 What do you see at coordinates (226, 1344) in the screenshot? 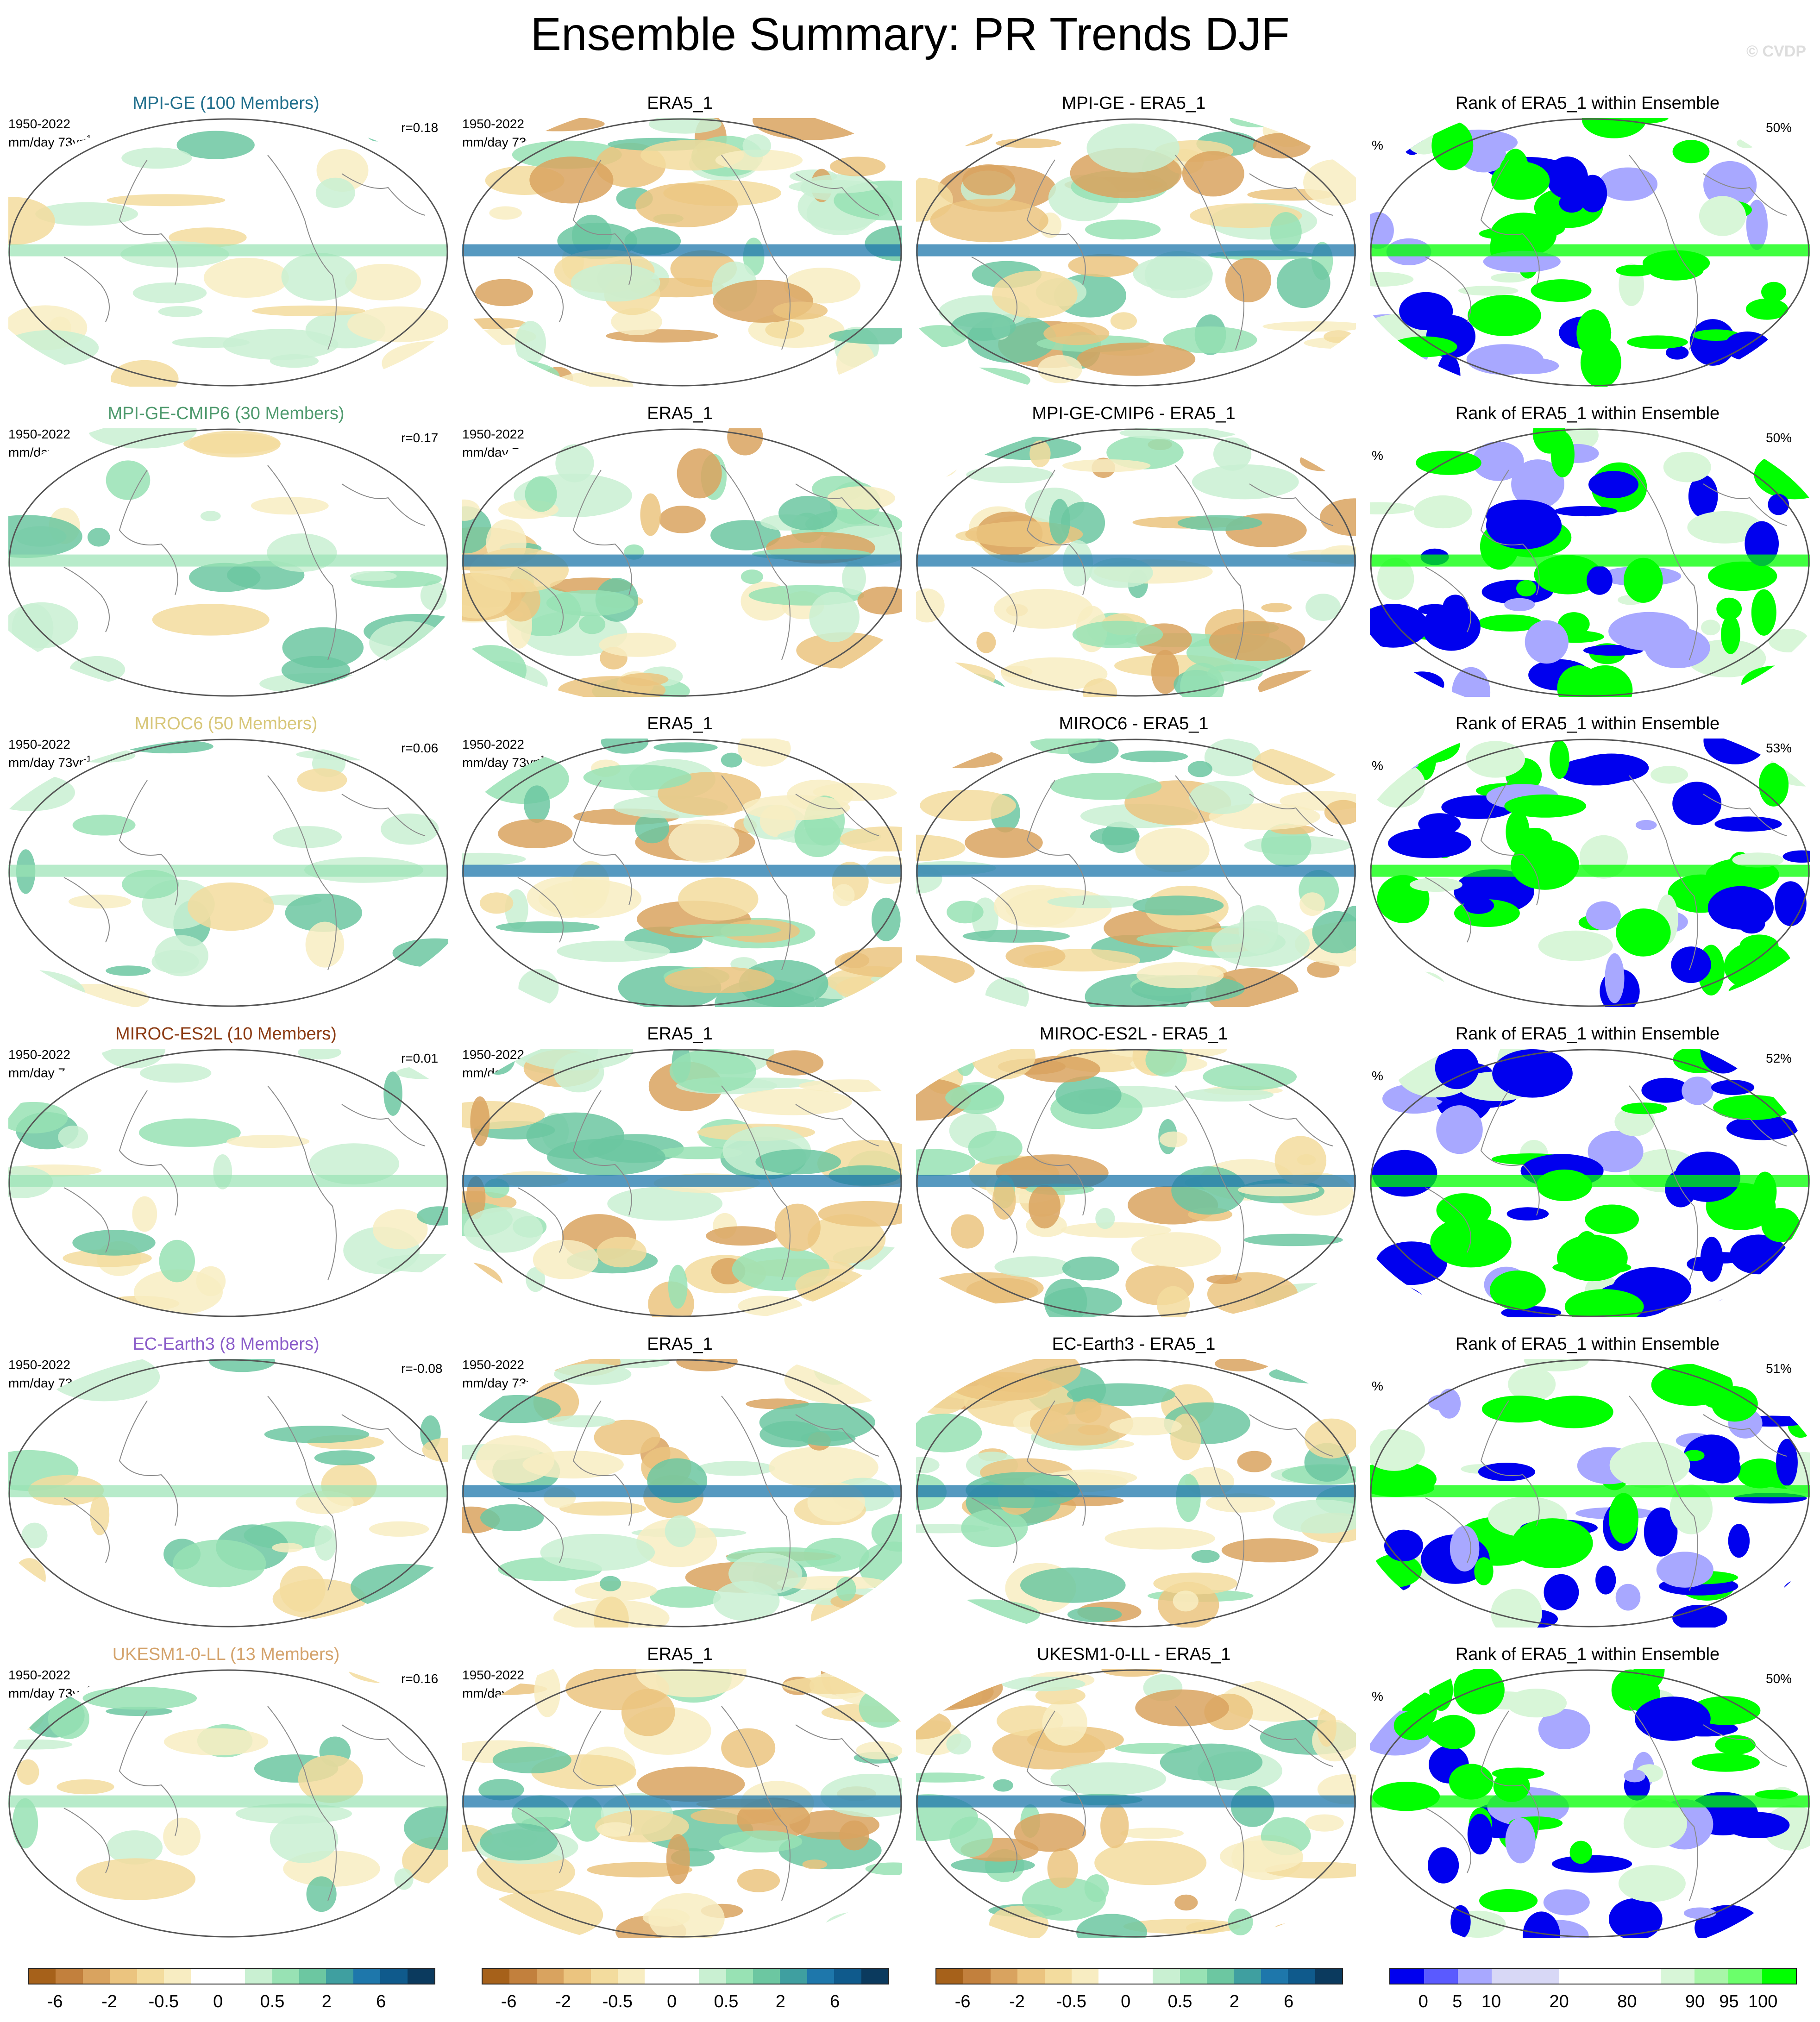
I see `model-panel-title: EC-Earth3 (8 Members)` at bounding box center [226, 1344].